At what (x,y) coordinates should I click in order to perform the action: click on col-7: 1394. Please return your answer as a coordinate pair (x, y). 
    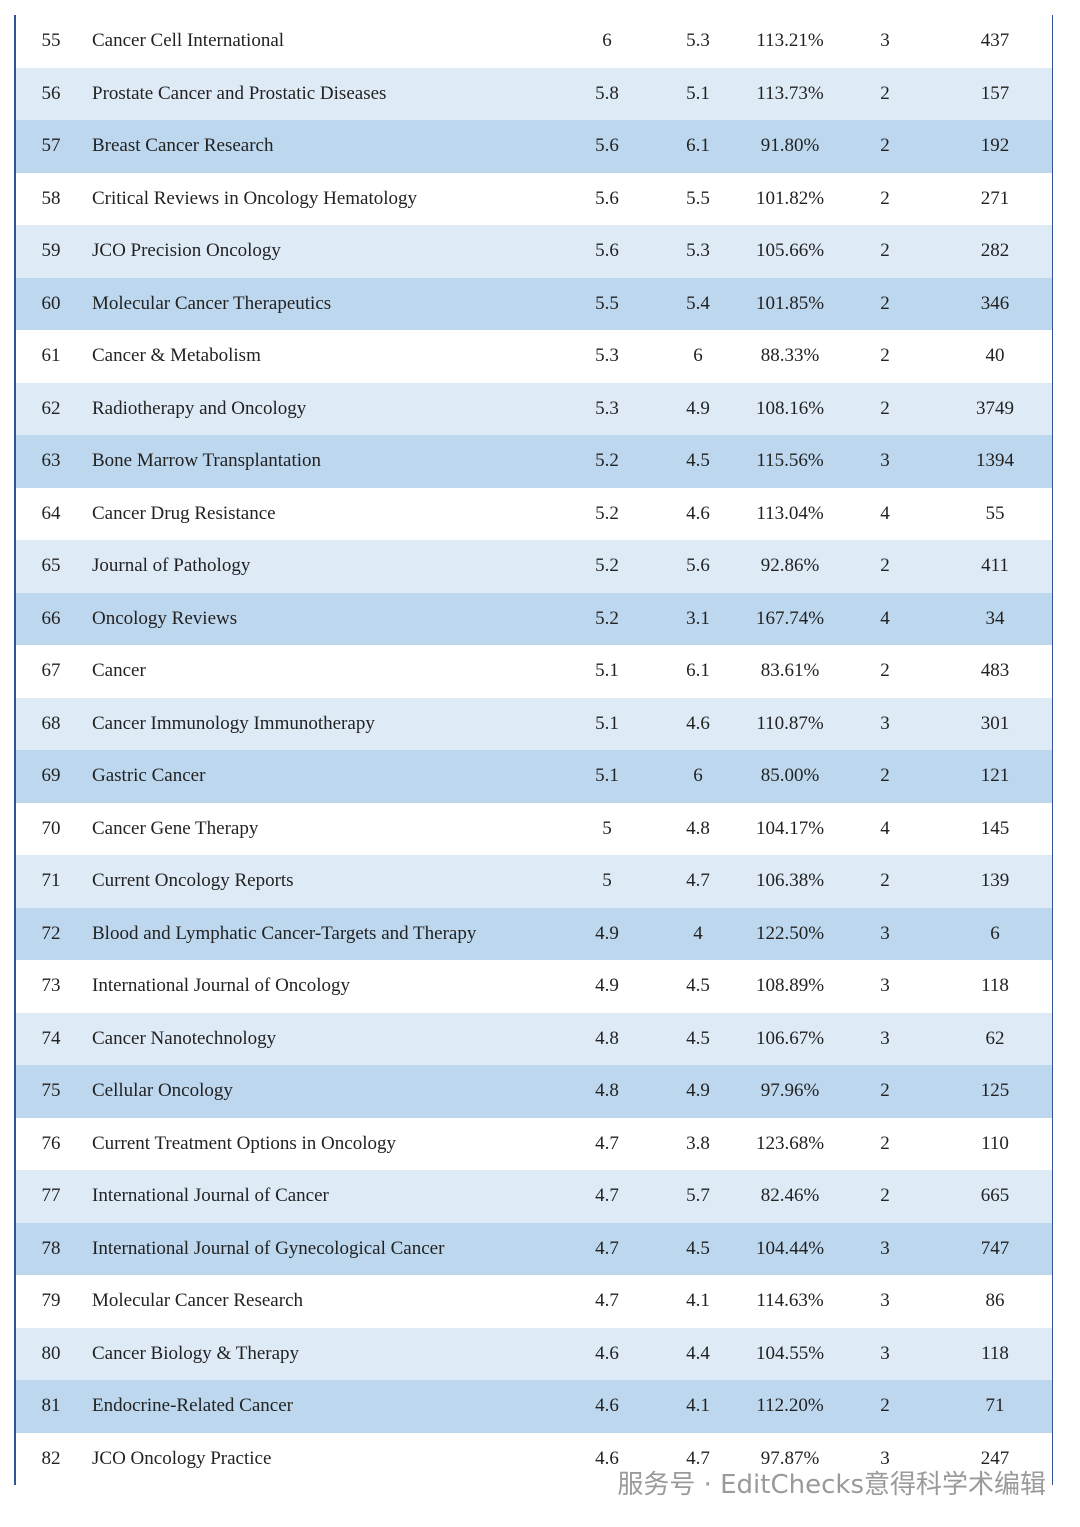
    Looking at the image, I should click on (995, 460).